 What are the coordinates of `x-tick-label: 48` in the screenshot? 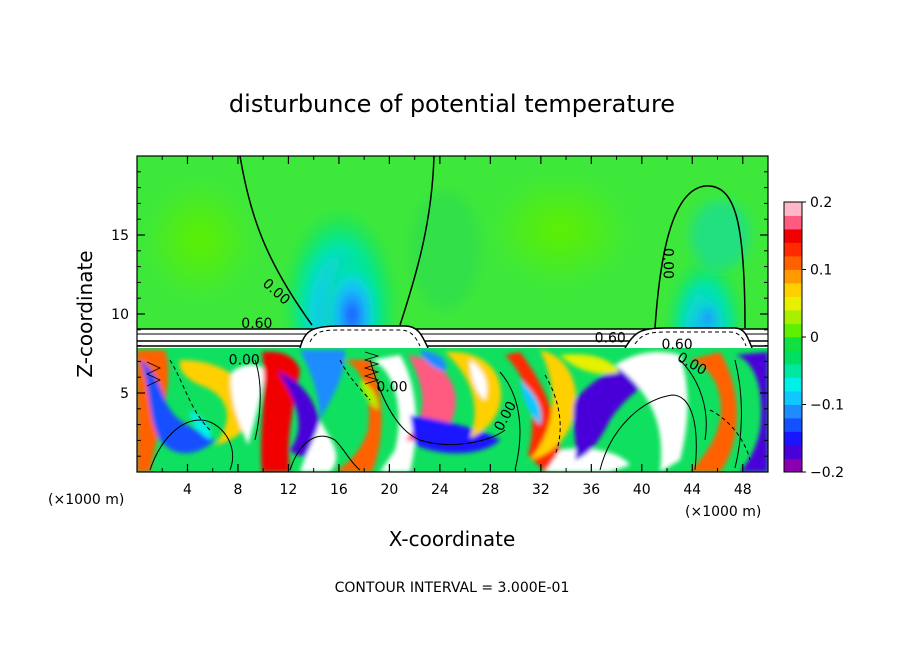 It's located at (743, 490).